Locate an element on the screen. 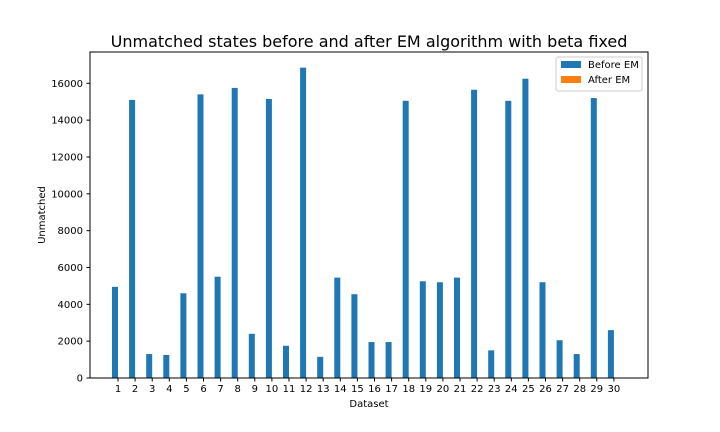  x-tick-label: 6 is located at coordinates (203, 389).